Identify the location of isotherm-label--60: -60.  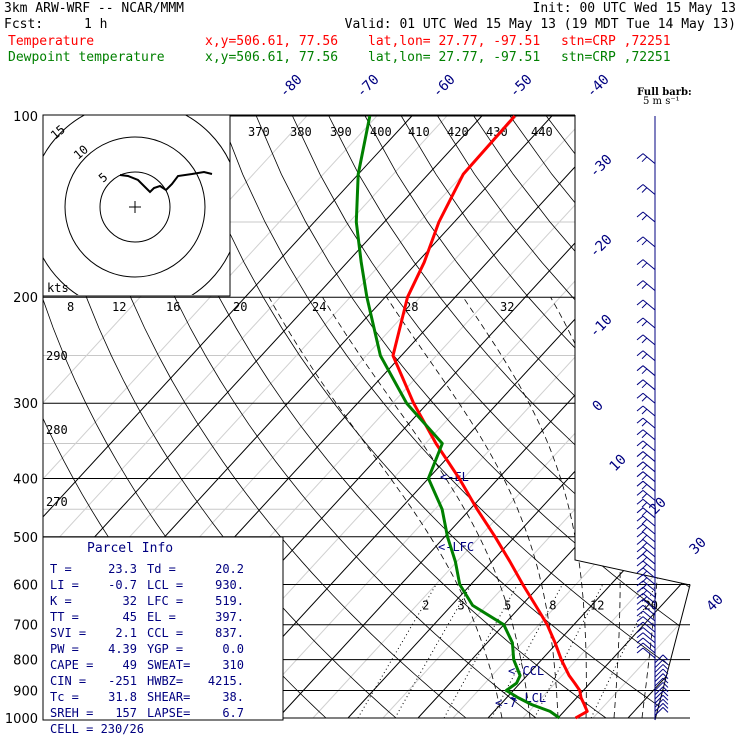
(444, 86).